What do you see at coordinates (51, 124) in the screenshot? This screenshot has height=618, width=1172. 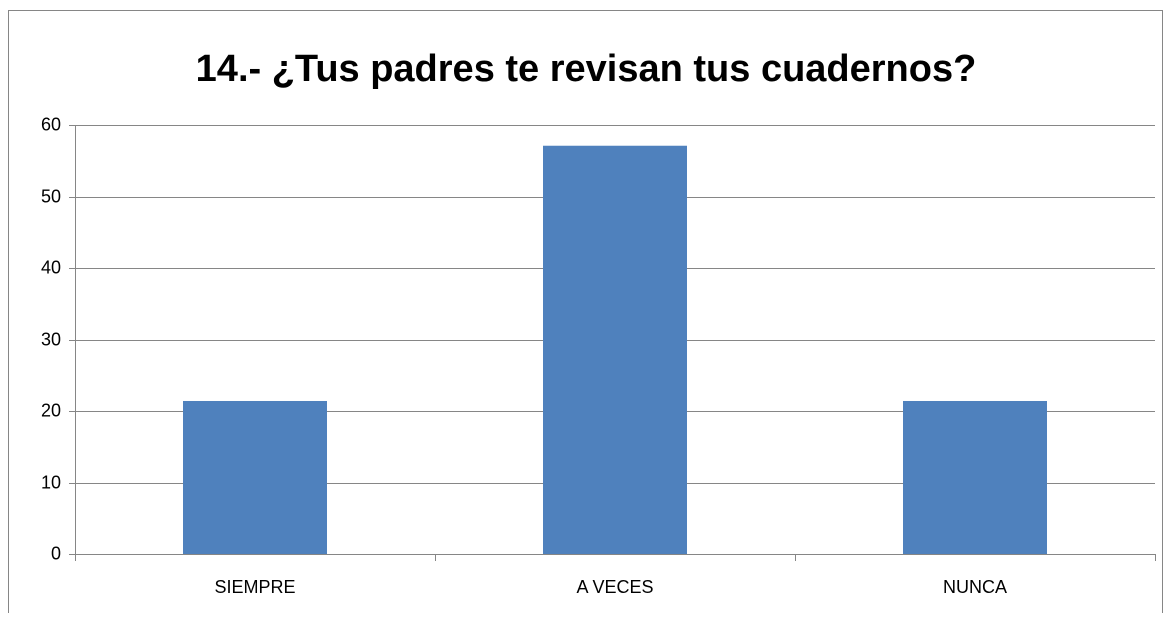 I see `y-tick-label: 60` at bounding box center [51, 124].